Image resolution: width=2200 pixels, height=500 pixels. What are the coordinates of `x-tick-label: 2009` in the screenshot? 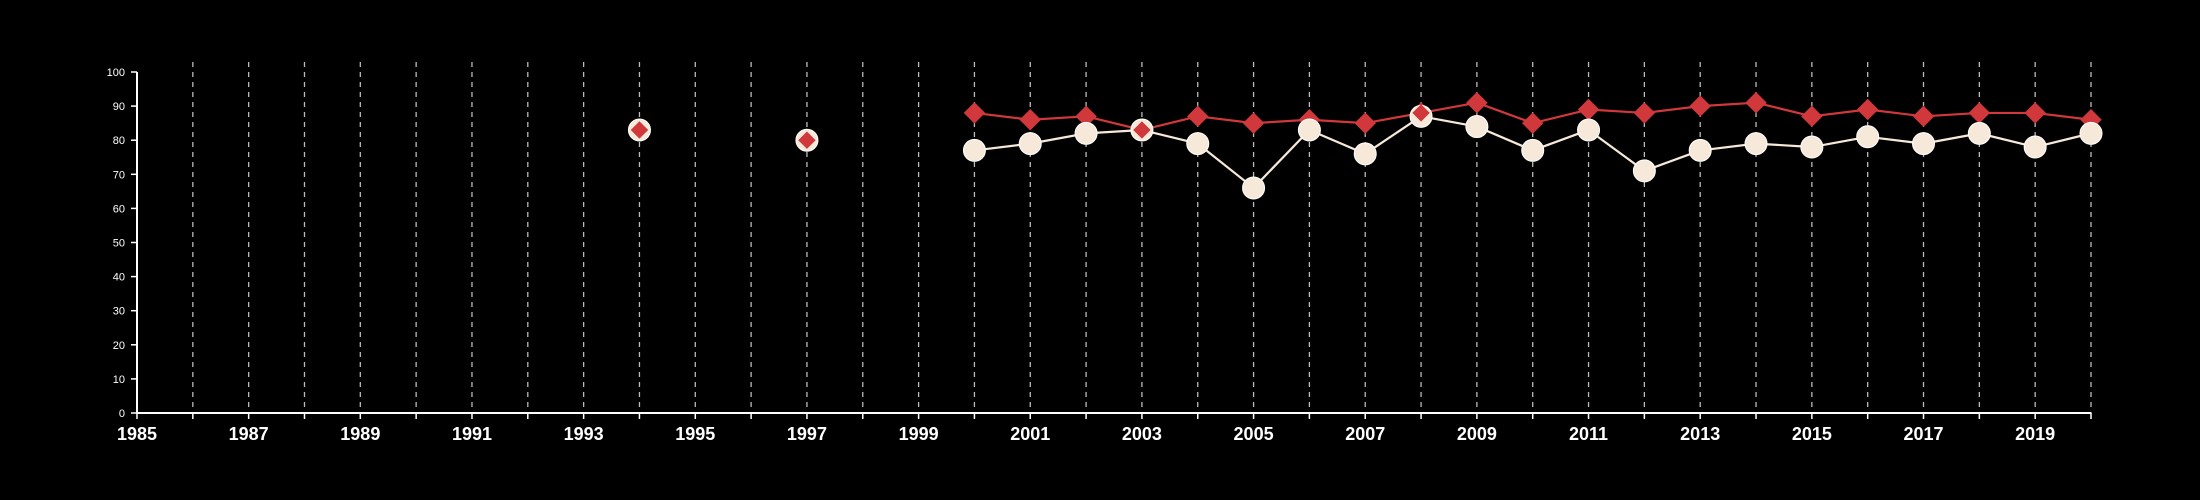 It's located at (1477, 434).